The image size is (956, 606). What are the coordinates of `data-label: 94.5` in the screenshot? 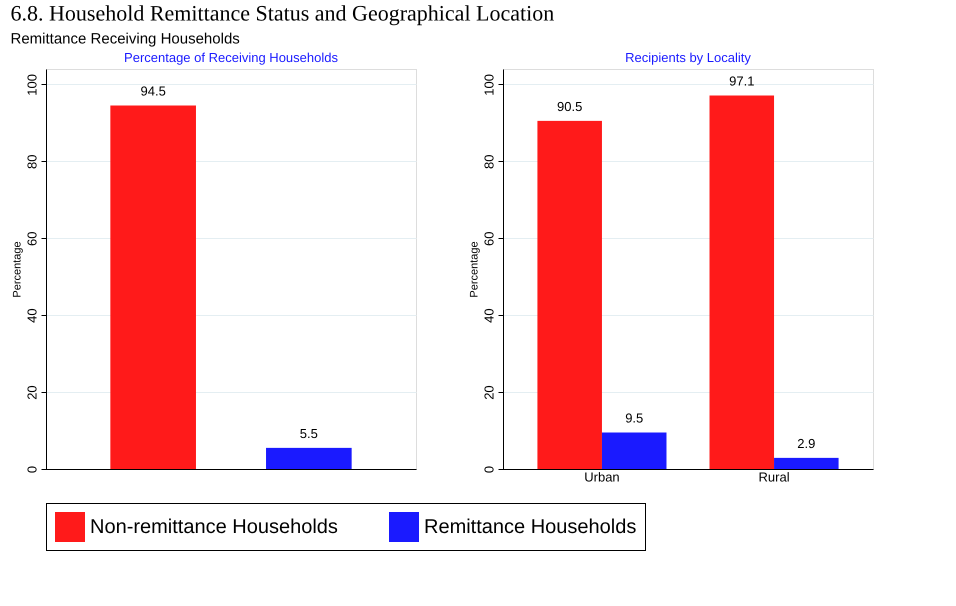 It's located at (153, 91).